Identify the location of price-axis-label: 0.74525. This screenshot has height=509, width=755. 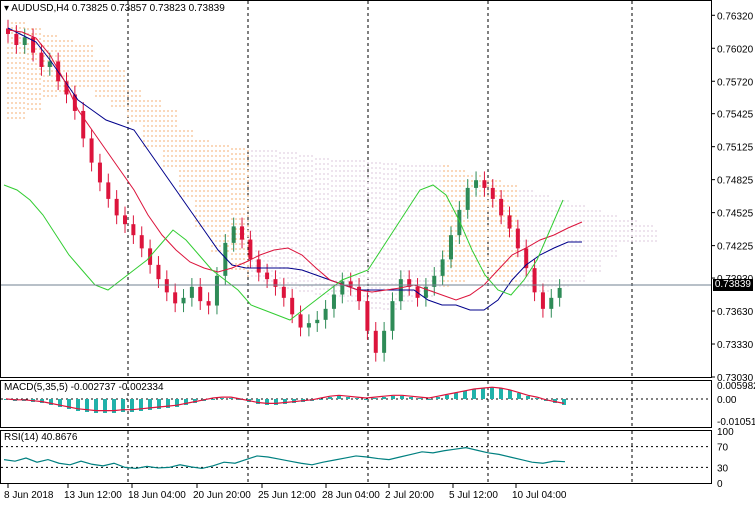
(735, 214).